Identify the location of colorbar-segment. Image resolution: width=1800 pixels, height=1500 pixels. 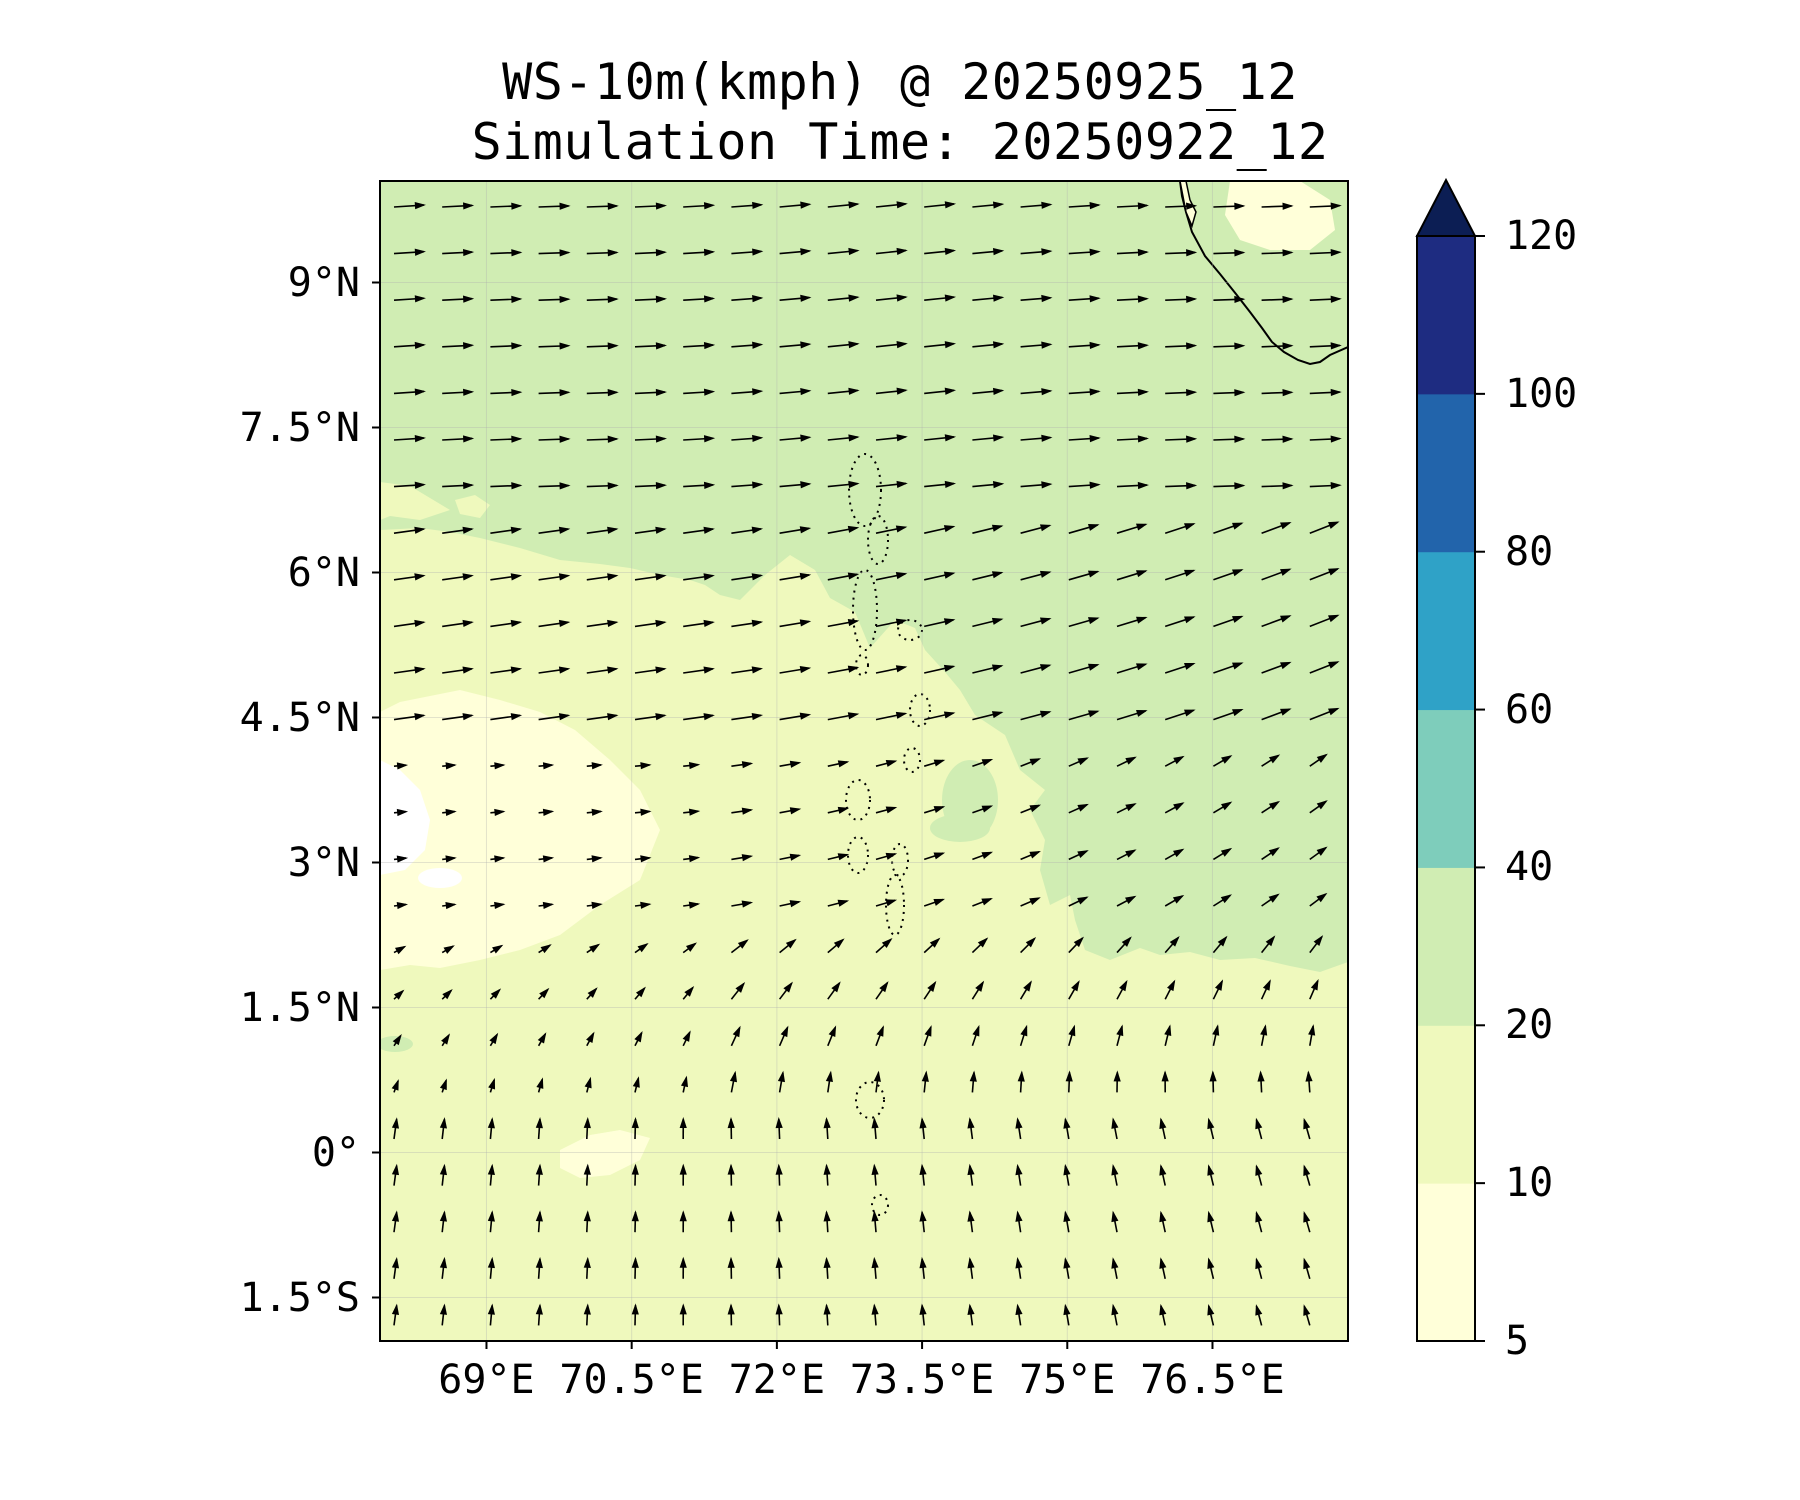
(1446, 1262).